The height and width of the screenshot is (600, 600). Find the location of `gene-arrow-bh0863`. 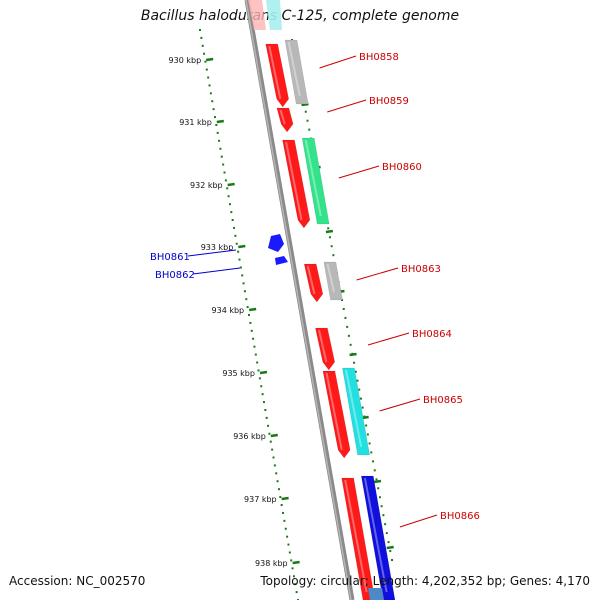

gene-arrow-bh0863 is located at coordinates (313, 283).